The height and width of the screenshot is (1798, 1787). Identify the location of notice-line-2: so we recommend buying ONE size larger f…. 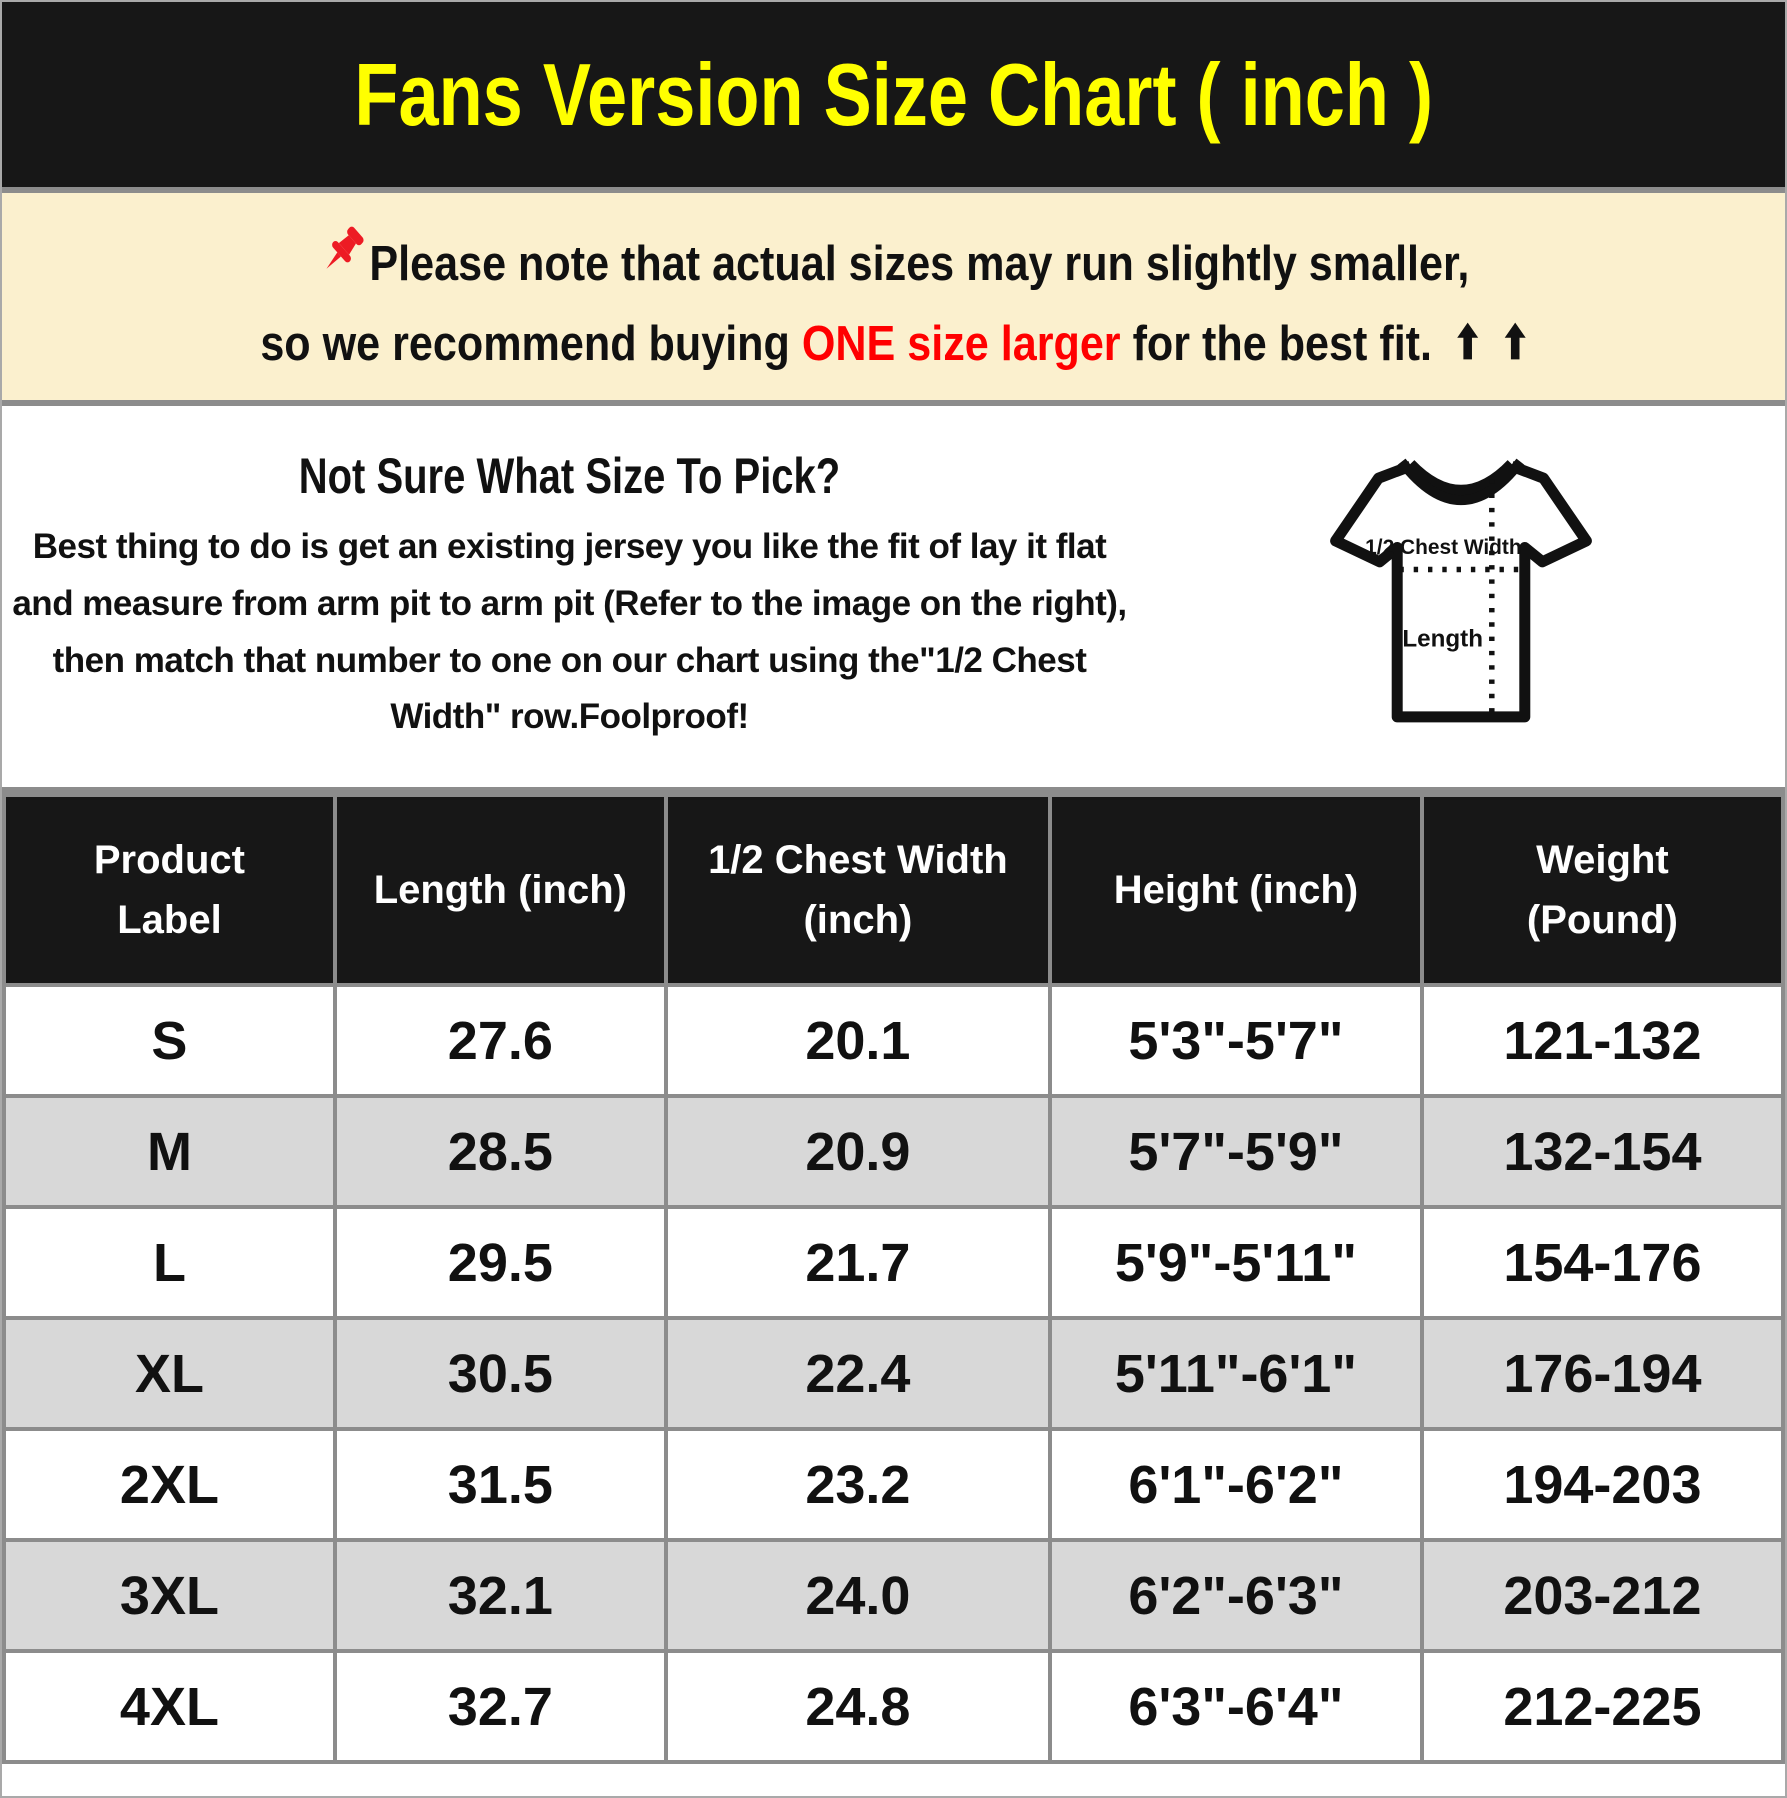
(893, 344).